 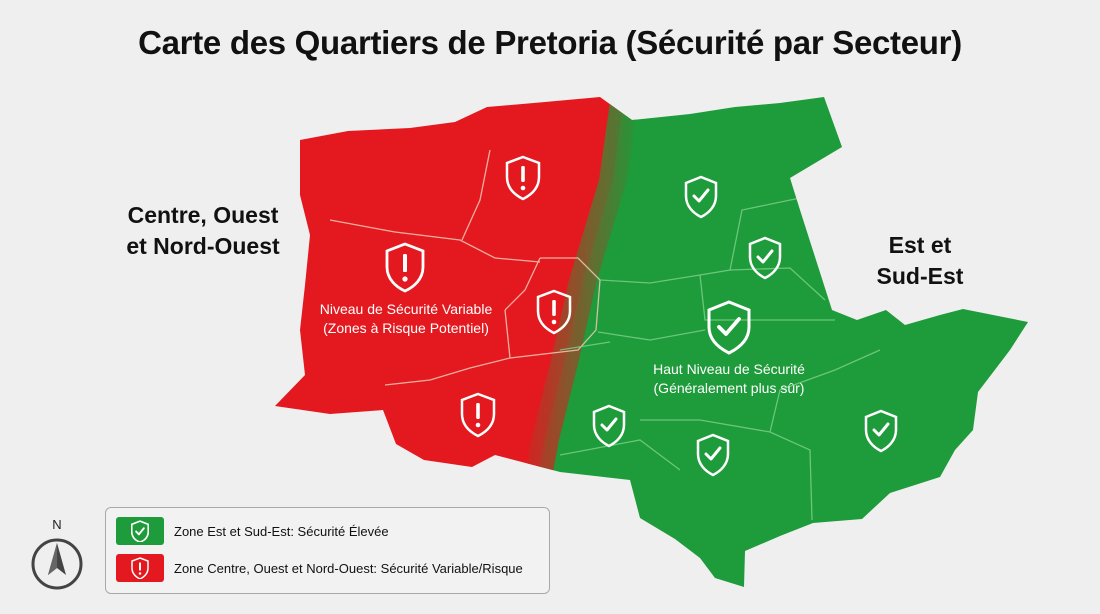 I want to click on east-region-label: Est et Sud-Est, so click(x=920, y=261).